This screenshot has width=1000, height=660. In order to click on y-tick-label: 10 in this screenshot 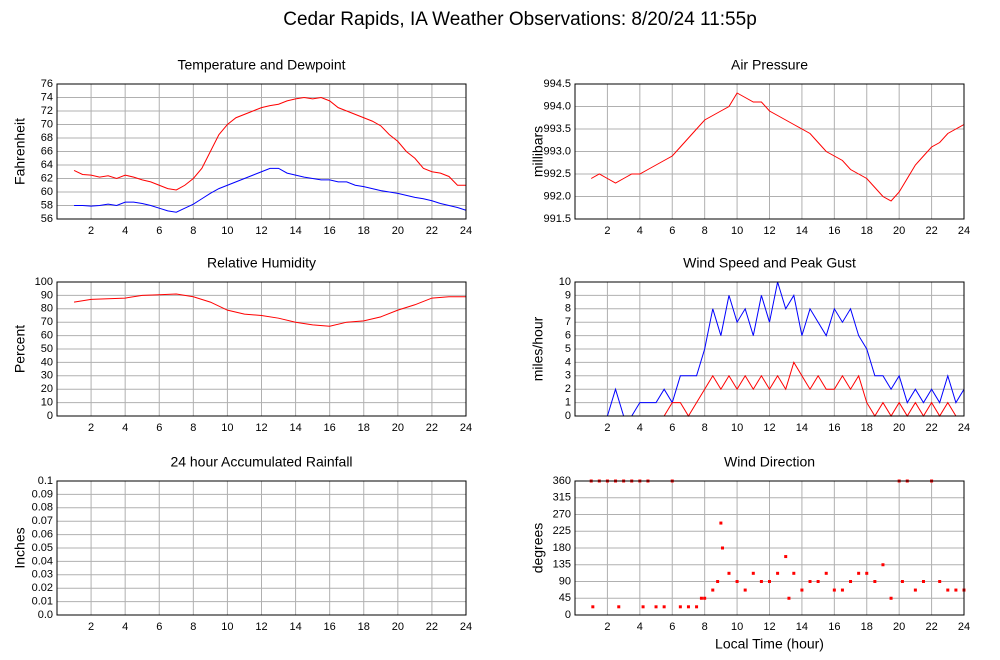, I will do `click(565, 282)`.